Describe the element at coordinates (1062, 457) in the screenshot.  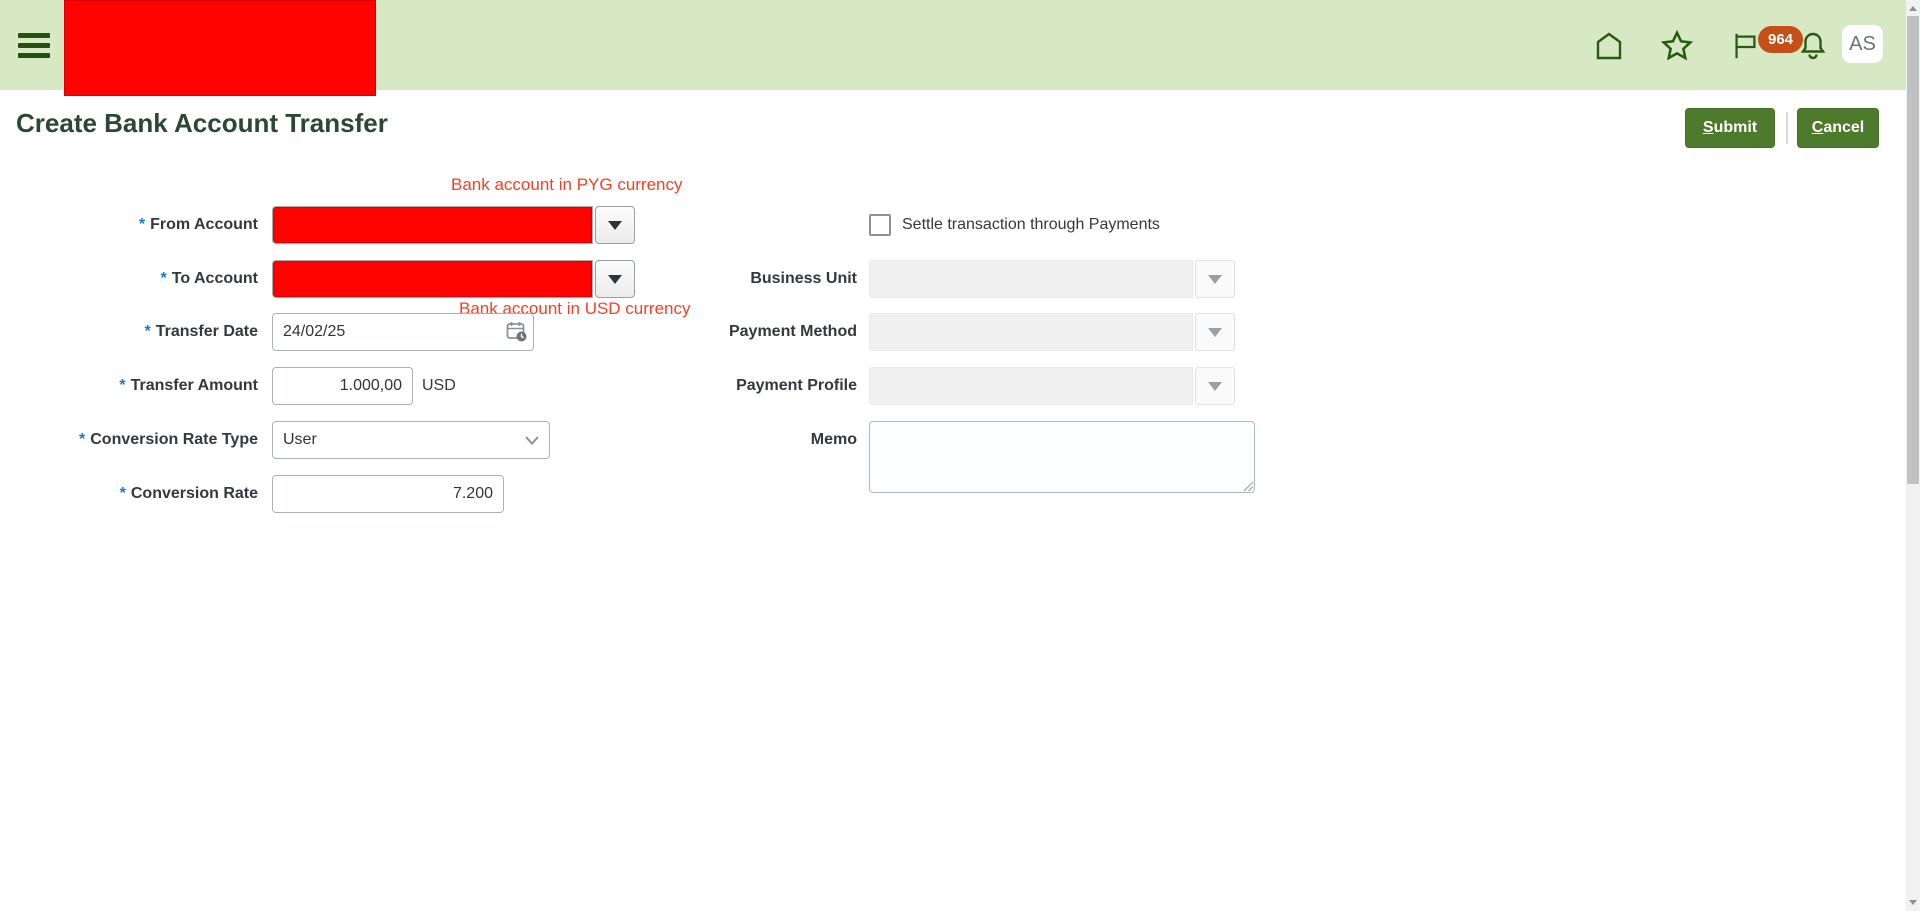
I see `memo-textarea` at that location.